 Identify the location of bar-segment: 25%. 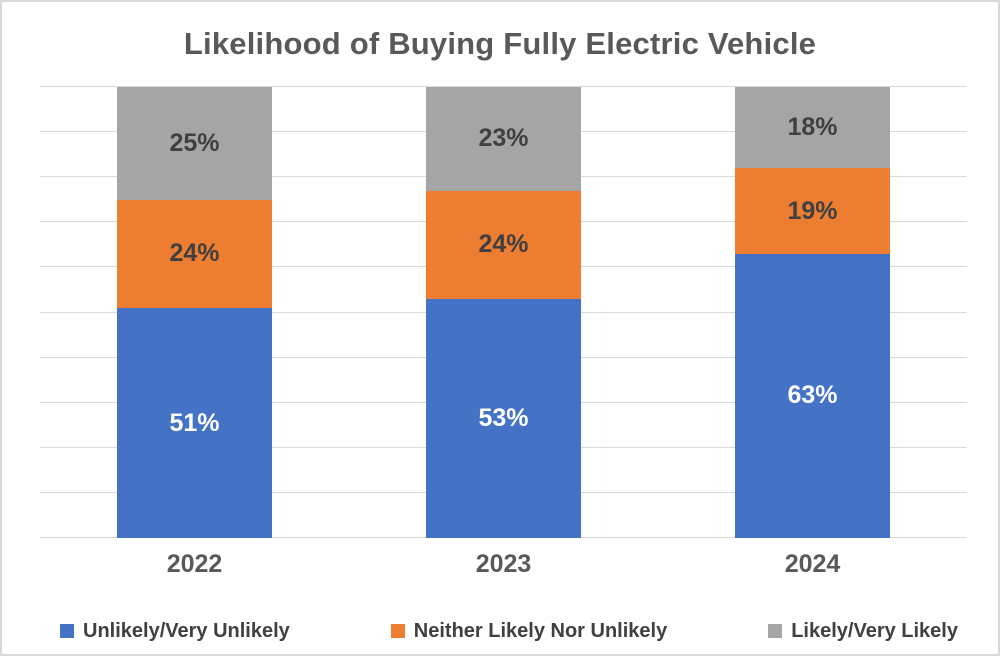
(194, 143).